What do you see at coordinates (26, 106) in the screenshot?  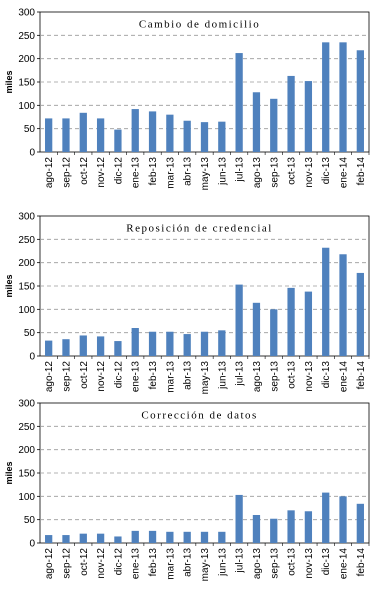 I see `y-tick-label: 100` at bounding box center [26, 106].